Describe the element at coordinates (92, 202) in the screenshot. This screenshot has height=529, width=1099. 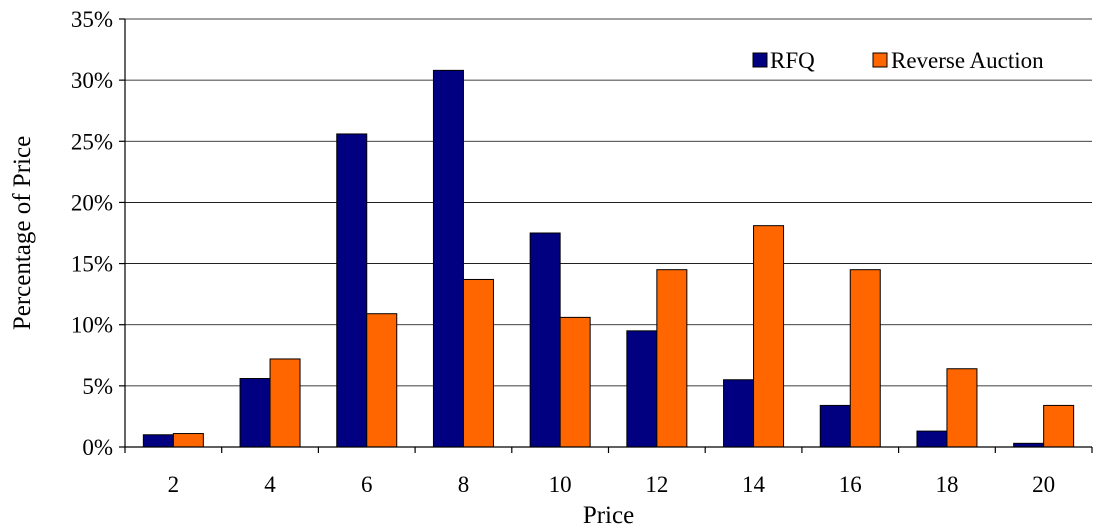
I see `y-tick-label: 20%` at that location.